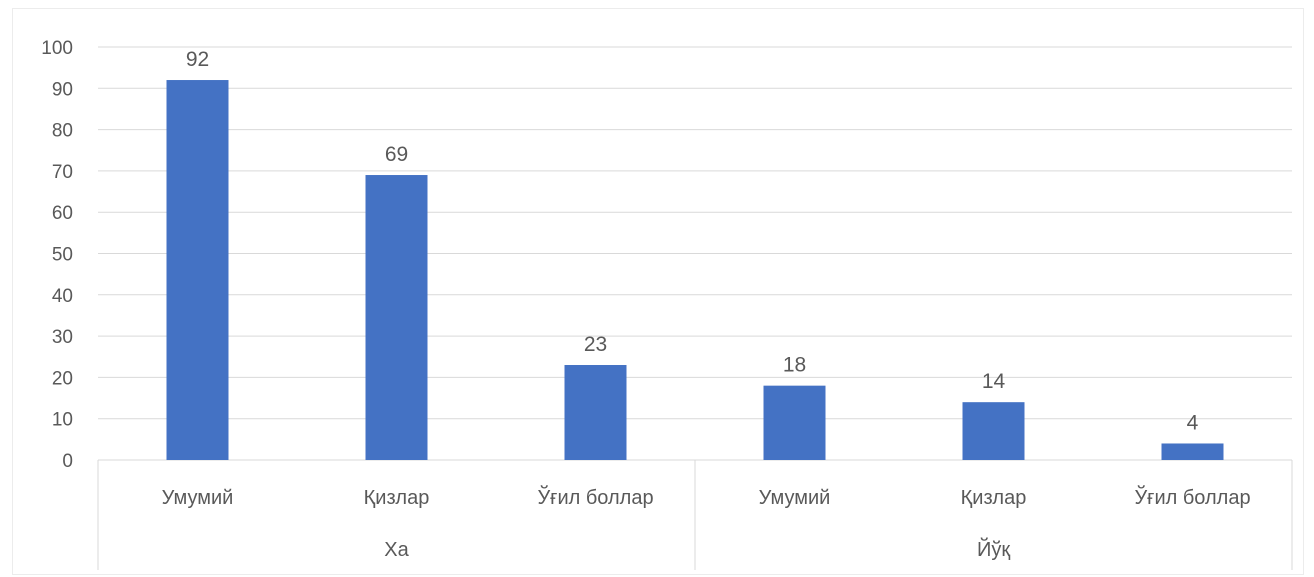  Describe the element at coordinates (62, 296) in the screenshot. I see `y-tick-label: 40` at that location.